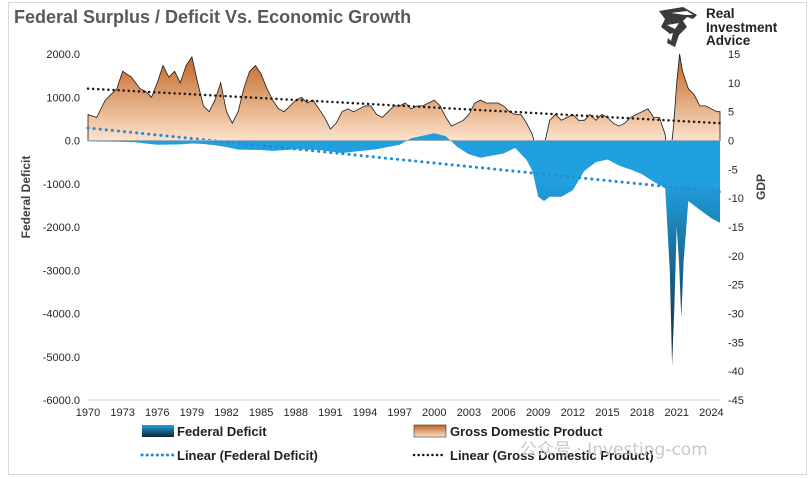 This screenshot has height=479, width=811. What do you see at coordinates (733, 170) in the screenshot?
I see `y-right-tick-label: -5` at bounding box center [733, 170].